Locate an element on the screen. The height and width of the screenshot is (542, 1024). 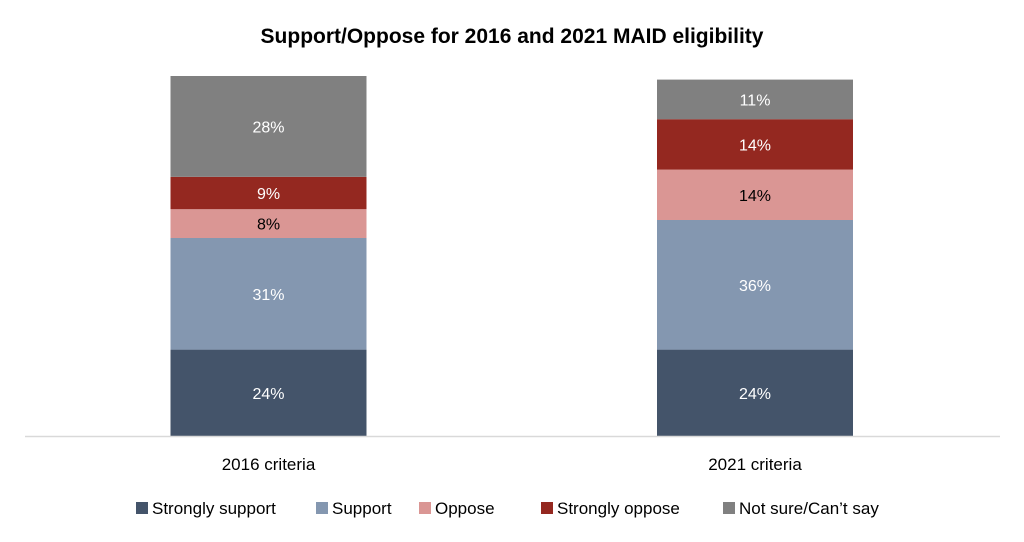
legend-item-strongly-oppose: Strongly oppose is located at coordinates (610, 508).